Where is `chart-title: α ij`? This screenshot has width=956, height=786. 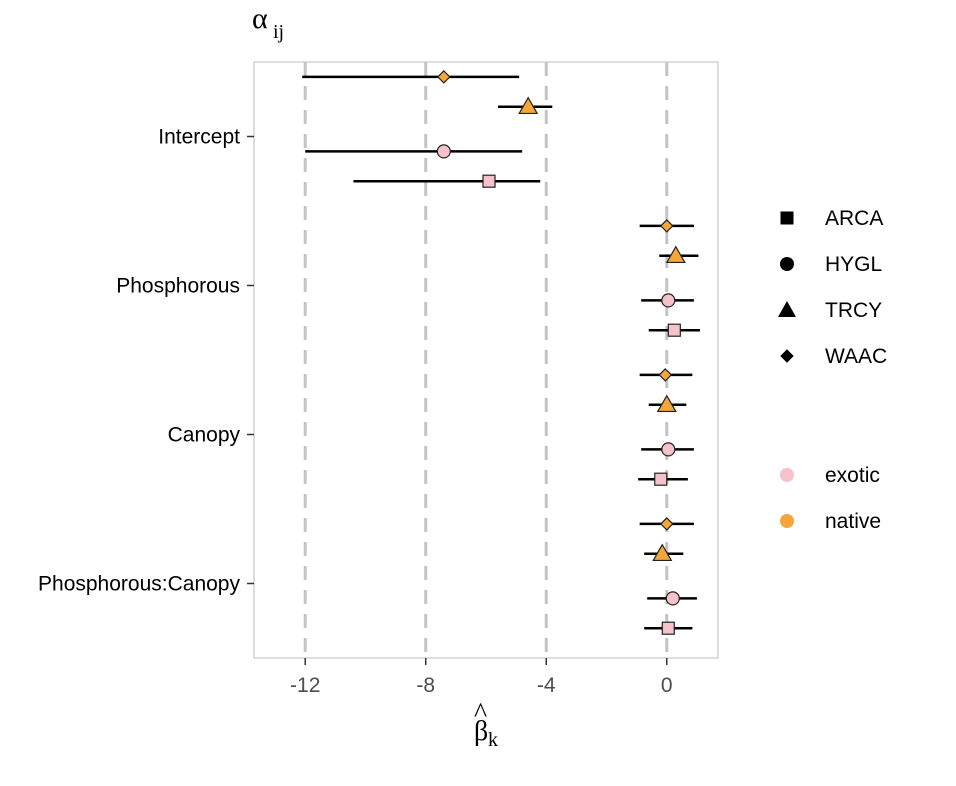 chart-title: α ij is located at coordinates (268, 22).